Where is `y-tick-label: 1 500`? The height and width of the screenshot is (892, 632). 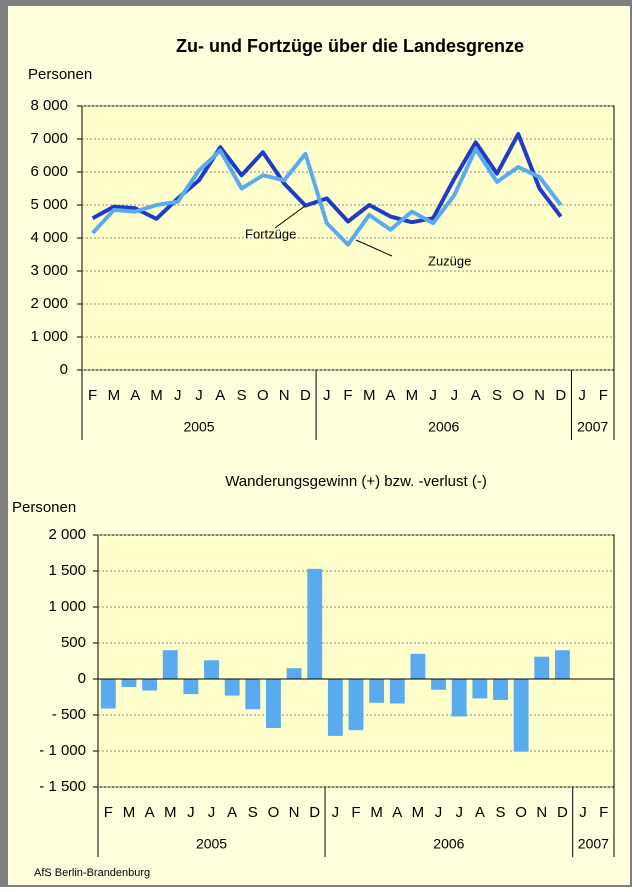 y-tick-label: 1 500 is located at coordinates (67, 570).